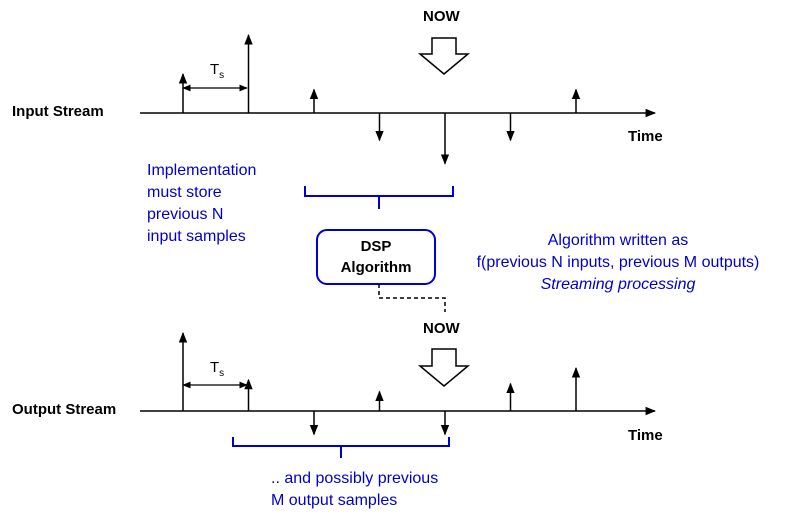 This screenshot has width=785, height=519. Describe the element at coordinates (442, 328) in the screenshot. I see `output-now-label: NOW` at that location.